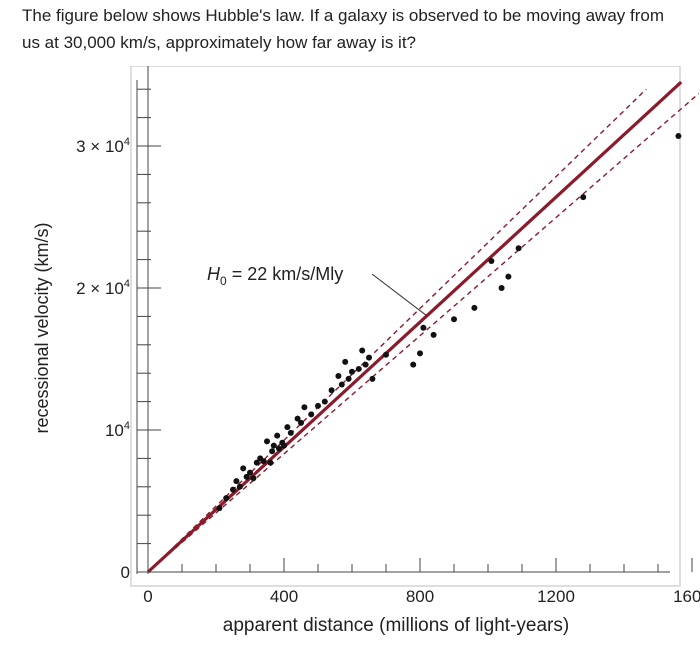  I want to click on x-tick-label: 800, so click(420, 596).